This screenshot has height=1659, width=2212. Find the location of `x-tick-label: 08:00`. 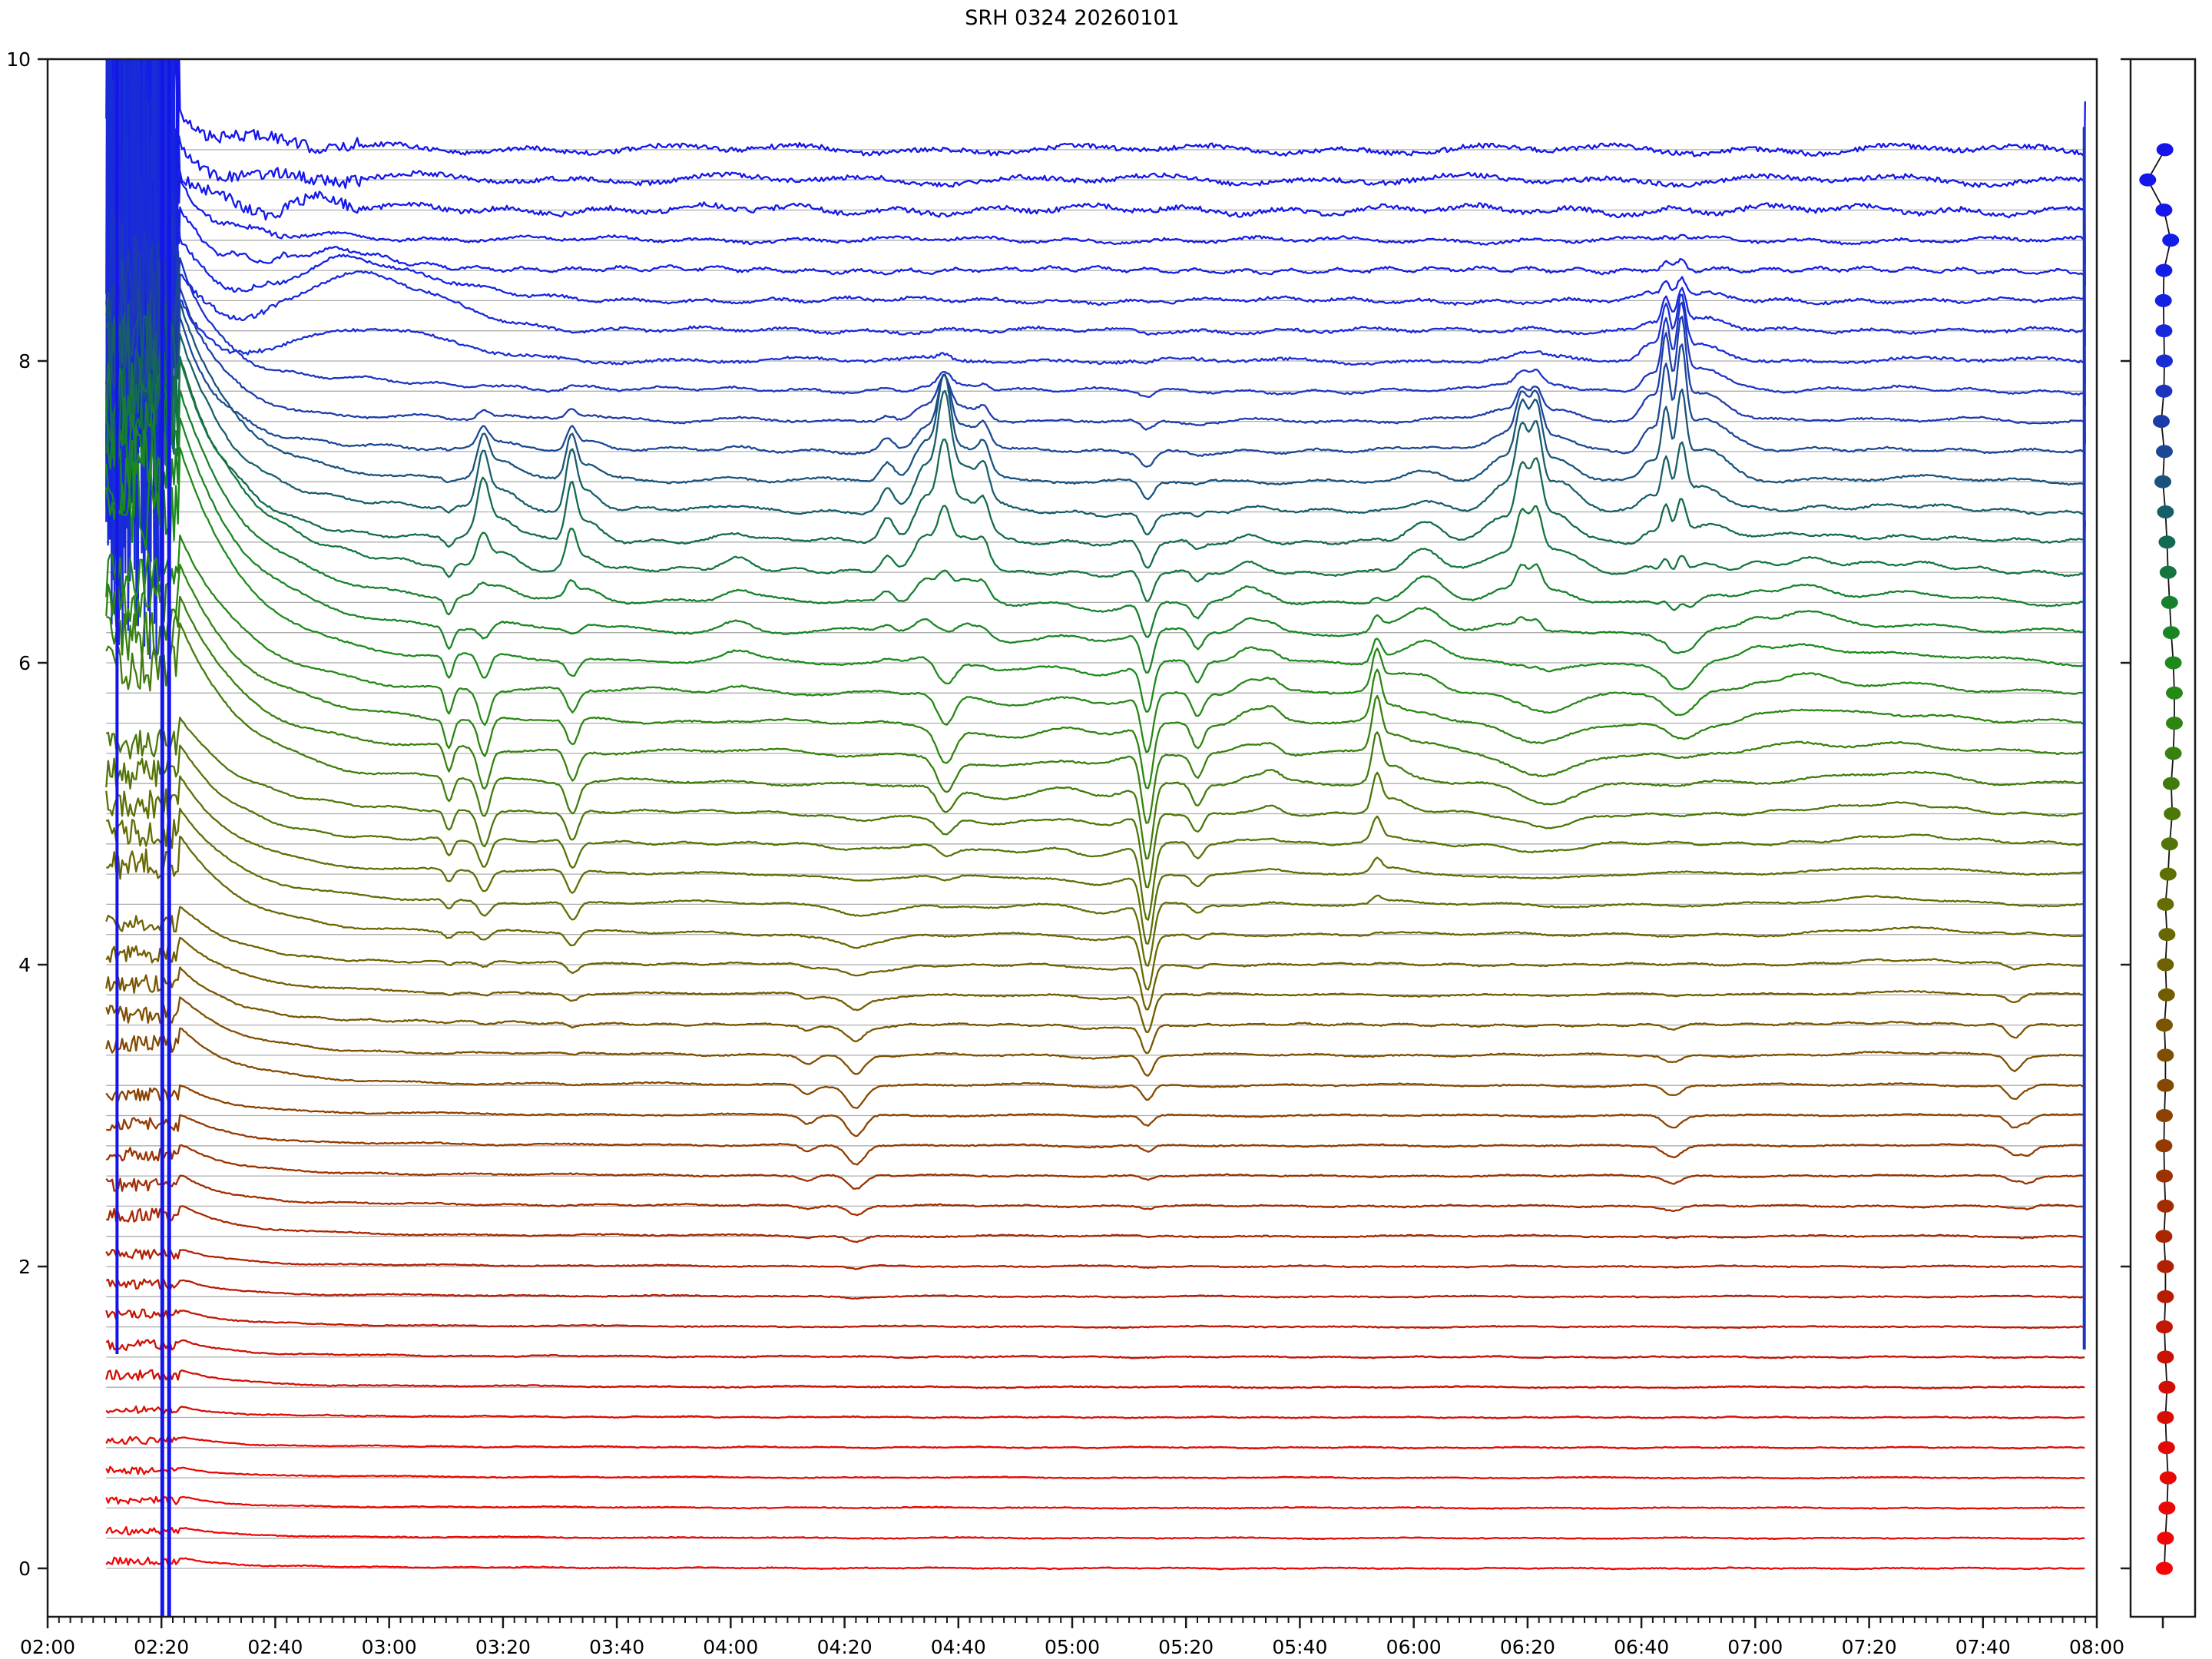

x-tick-label: 08:00 is located at coordinates (2097, 1647).